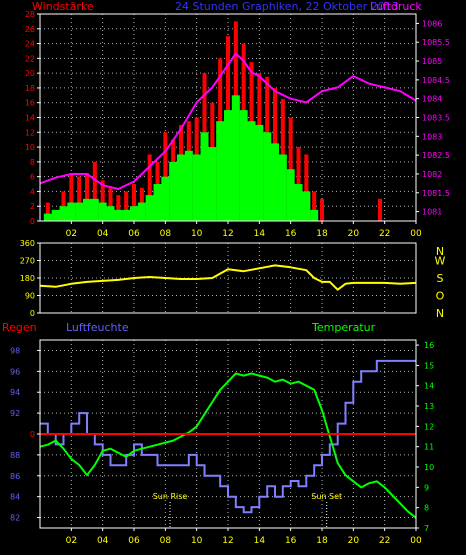 This screenshot has height=555, width=466. What do you see at coordinates (343, 327) in the screenshot?
I see `temperature-title: Temperatur` at bounding box center [343, 327].